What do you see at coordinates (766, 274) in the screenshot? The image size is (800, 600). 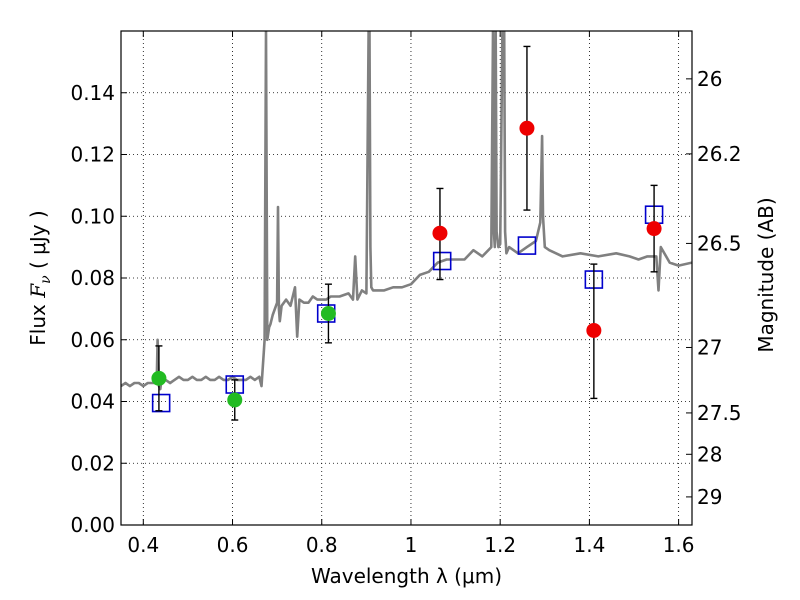 I see `y2-axis-label: Magnitude (AB)` at bounding box center [766, 274].